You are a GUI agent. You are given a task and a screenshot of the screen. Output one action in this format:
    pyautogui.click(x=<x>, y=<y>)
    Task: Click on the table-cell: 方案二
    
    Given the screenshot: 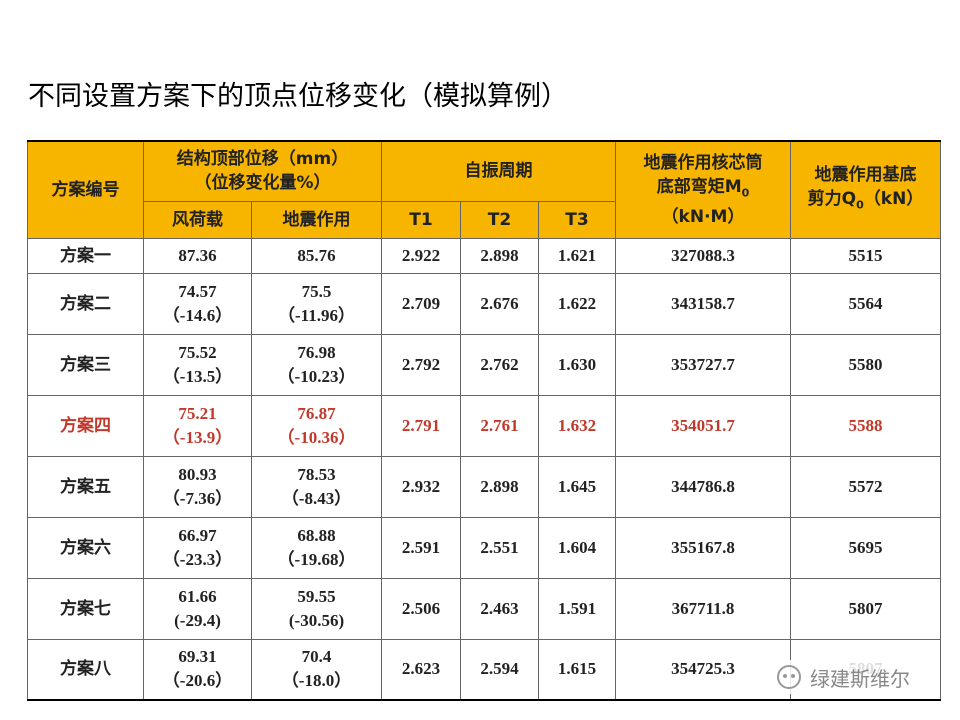 What is the action you would take?
    pyautogui.click(x=85, y=303)
    